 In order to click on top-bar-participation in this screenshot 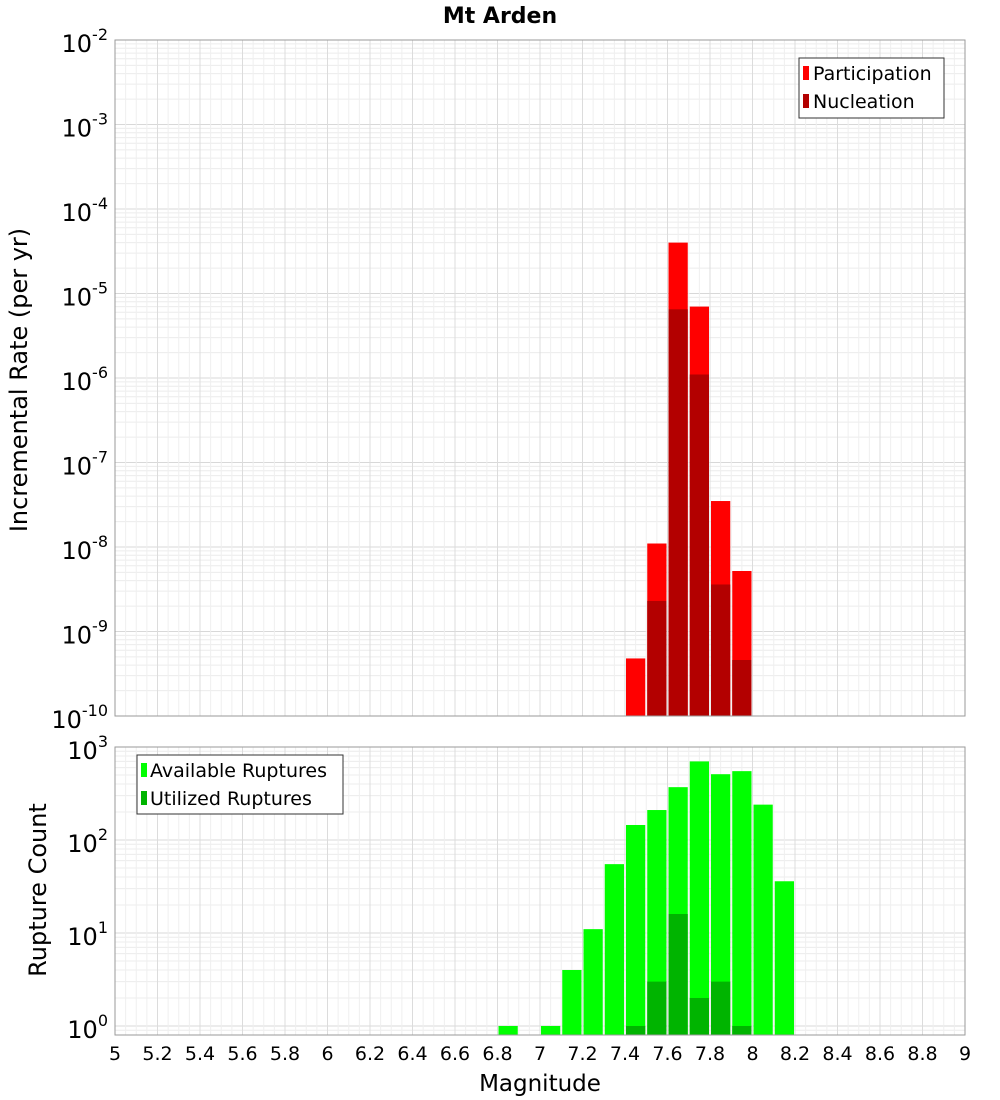, I will do `click(636, 687)`.